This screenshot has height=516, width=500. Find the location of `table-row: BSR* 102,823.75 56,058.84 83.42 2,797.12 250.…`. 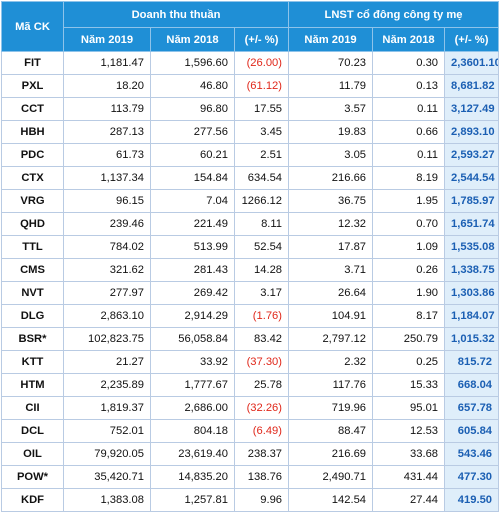

table-row: BSR* 102,823.75 56,058.84 83.42 2,797.12 250.… is located at coordinates (250, 339).